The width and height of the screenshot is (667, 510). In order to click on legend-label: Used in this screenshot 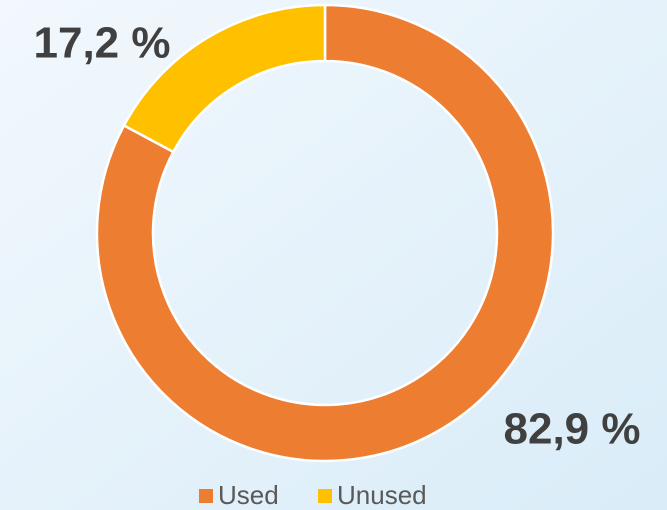, I will do `click(248, 495)`.